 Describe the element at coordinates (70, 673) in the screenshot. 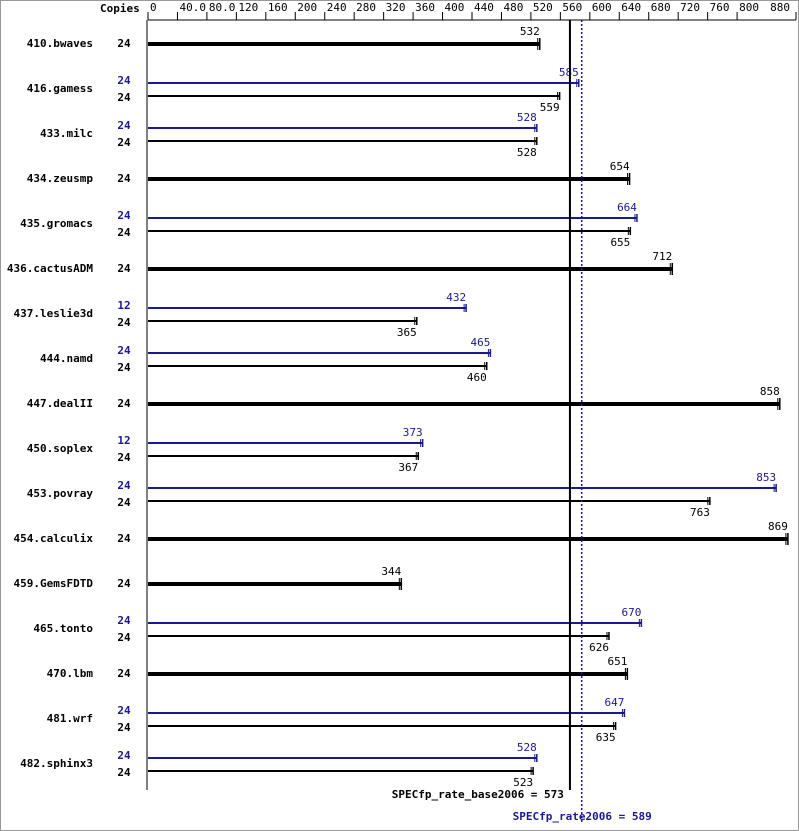

I see `category-label: 470.lbm` at that location.